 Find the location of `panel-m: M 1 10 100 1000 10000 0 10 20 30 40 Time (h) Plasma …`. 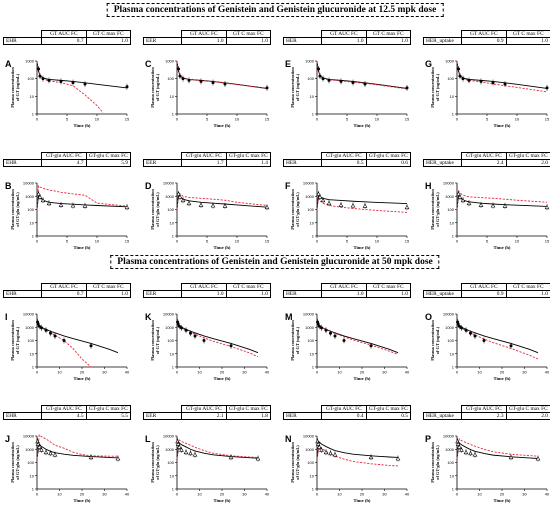

panel-m: M 1 10 100 1000 10000 0 10 20 30 40 Time (h) Plasma … is located at coordinates (347, 348).